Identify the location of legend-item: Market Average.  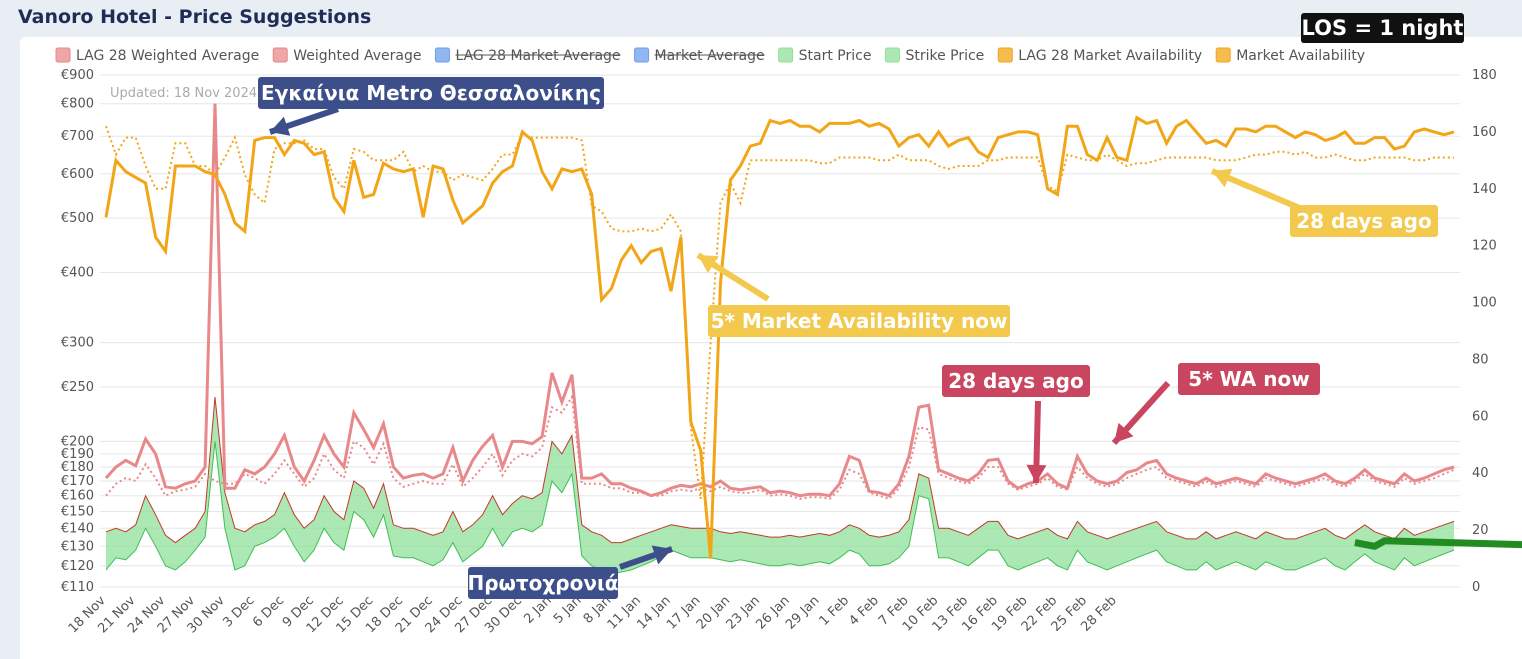
(699, 55).